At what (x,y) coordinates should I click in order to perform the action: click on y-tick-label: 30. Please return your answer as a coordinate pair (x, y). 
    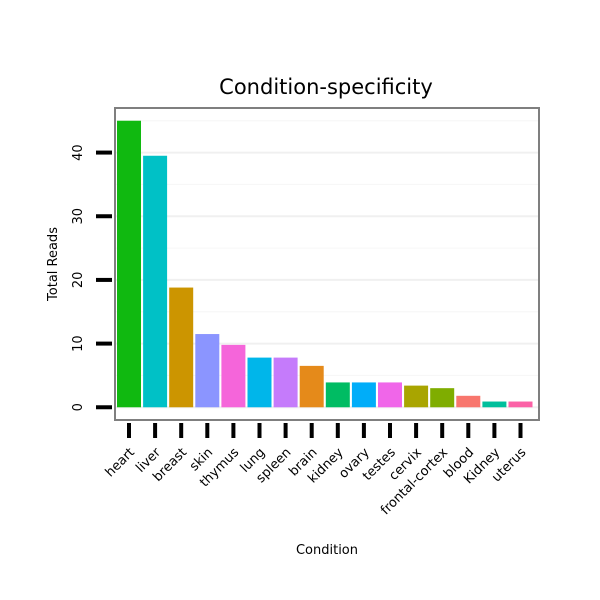
    Looking at the image, I should click on (78, 216).